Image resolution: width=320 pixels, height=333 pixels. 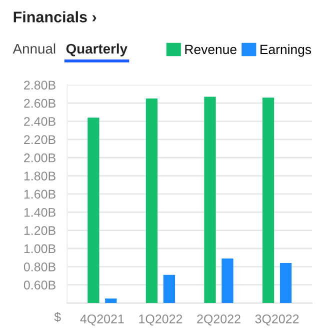 I want to click on y-tick-label: 2.00B, so click(x=40, y=157).